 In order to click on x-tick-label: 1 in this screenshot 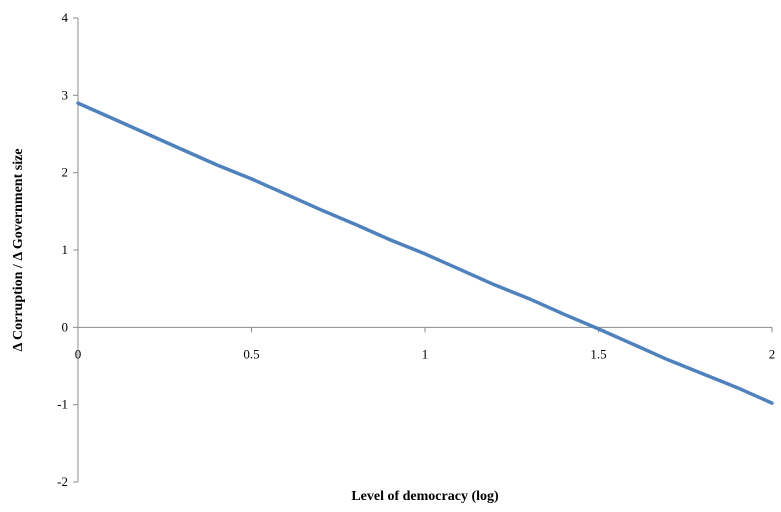, I will do `click(425, 353)`.